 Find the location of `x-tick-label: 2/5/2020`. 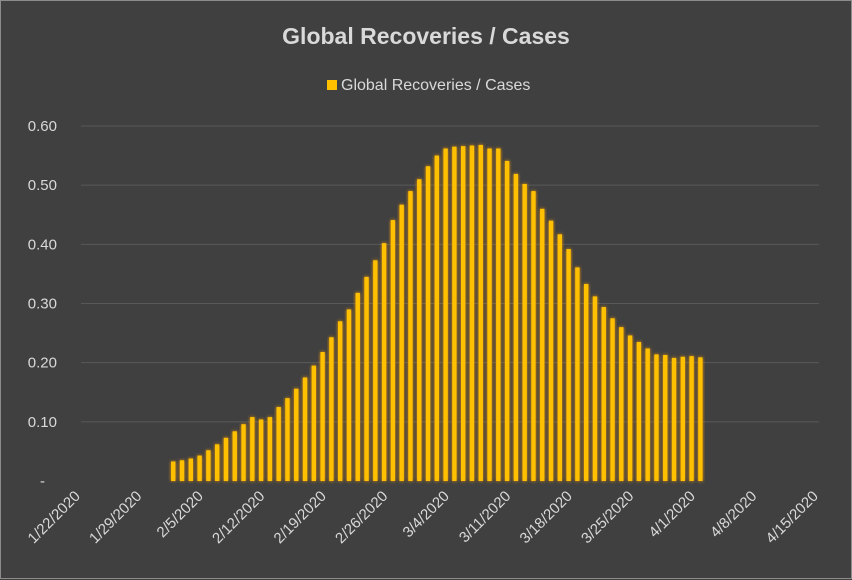

x-tick-label: 2/5/2020 is located at coordinates (180, 514).